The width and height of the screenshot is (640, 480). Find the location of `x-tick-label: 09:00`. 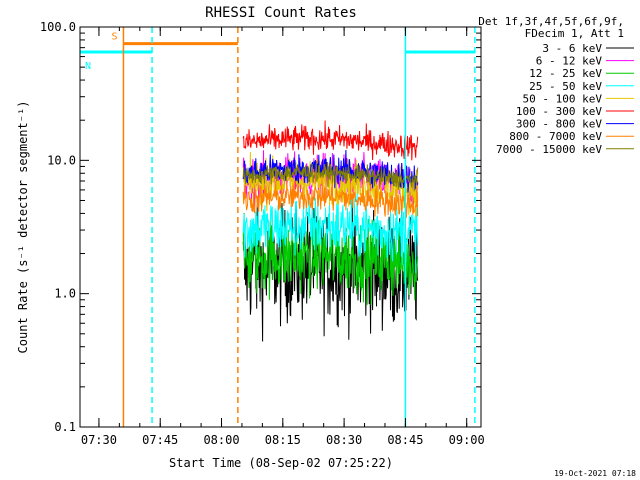

x-tick-label: 09:00 is located at coordinates (467, 440).